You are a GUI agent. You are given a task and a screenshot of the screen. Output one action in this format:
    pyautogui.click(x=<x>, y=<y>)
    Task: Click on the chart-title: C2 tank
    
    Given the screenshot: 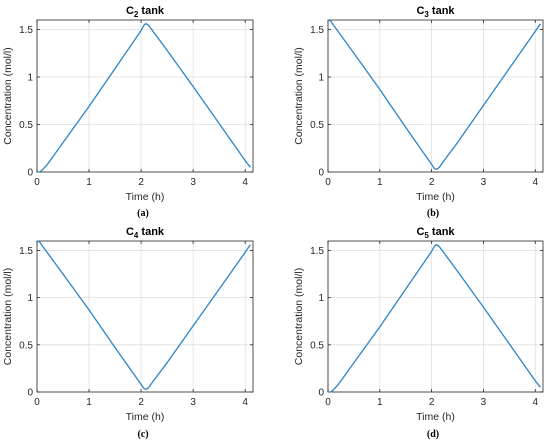 What is the action you would take?
    pyautogui.click(x=145, y=12)
    